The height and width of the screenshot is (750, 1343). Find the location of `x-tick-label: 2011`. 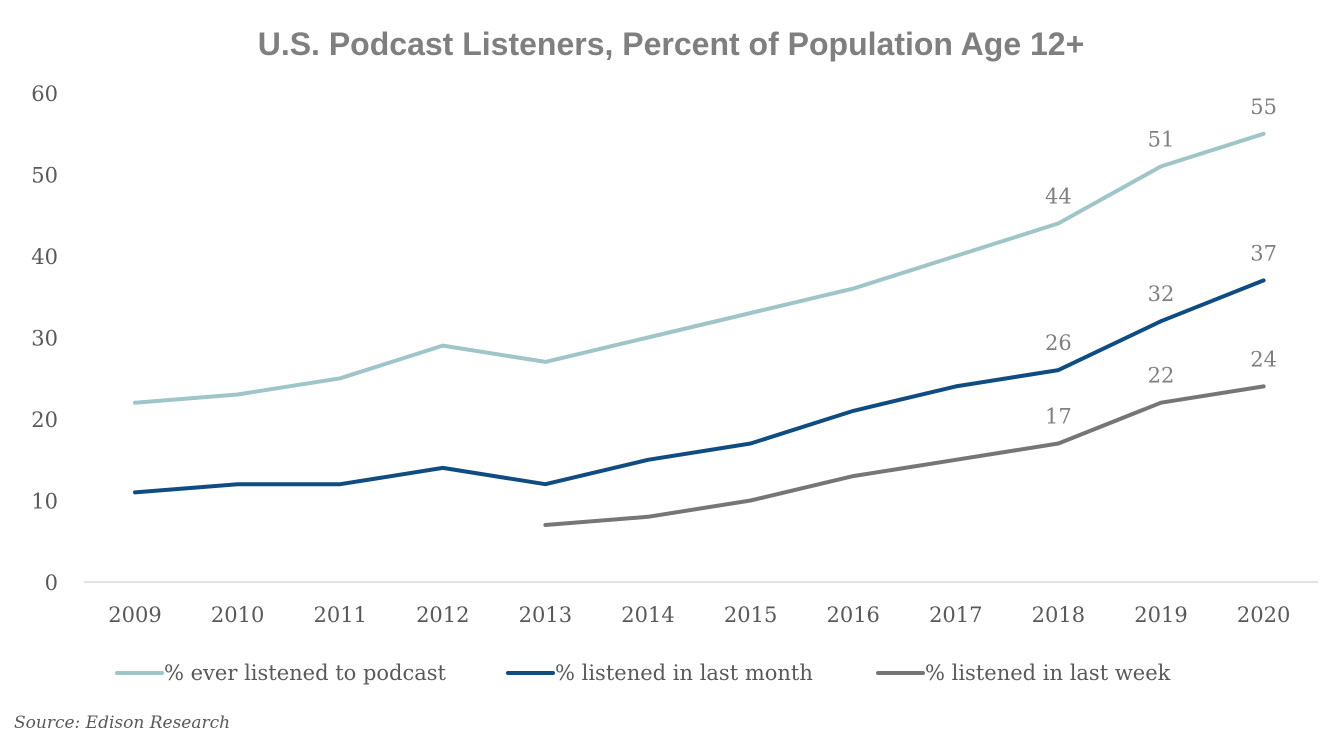

x-tick-label: 2011 is located at coordinates (339, 615).